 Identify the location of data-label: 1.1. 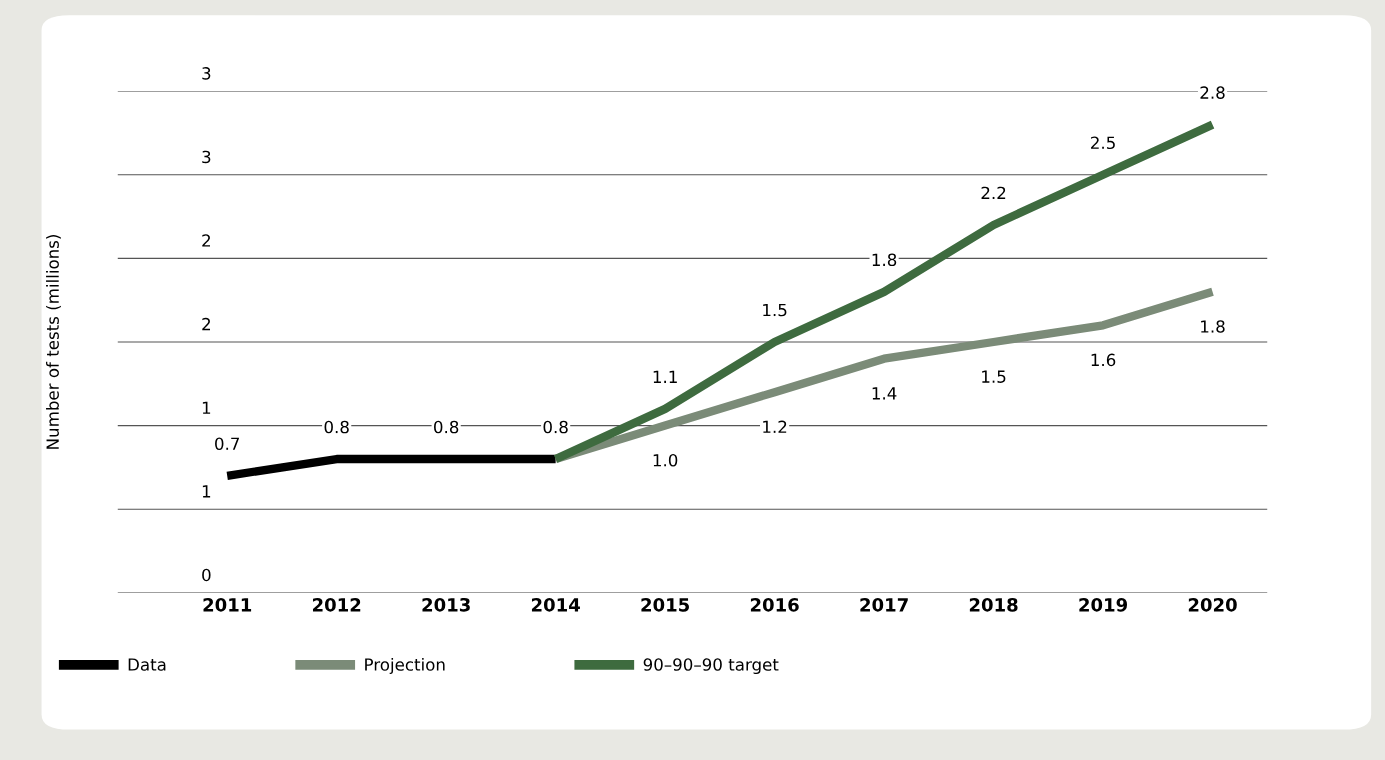
(665, 376).